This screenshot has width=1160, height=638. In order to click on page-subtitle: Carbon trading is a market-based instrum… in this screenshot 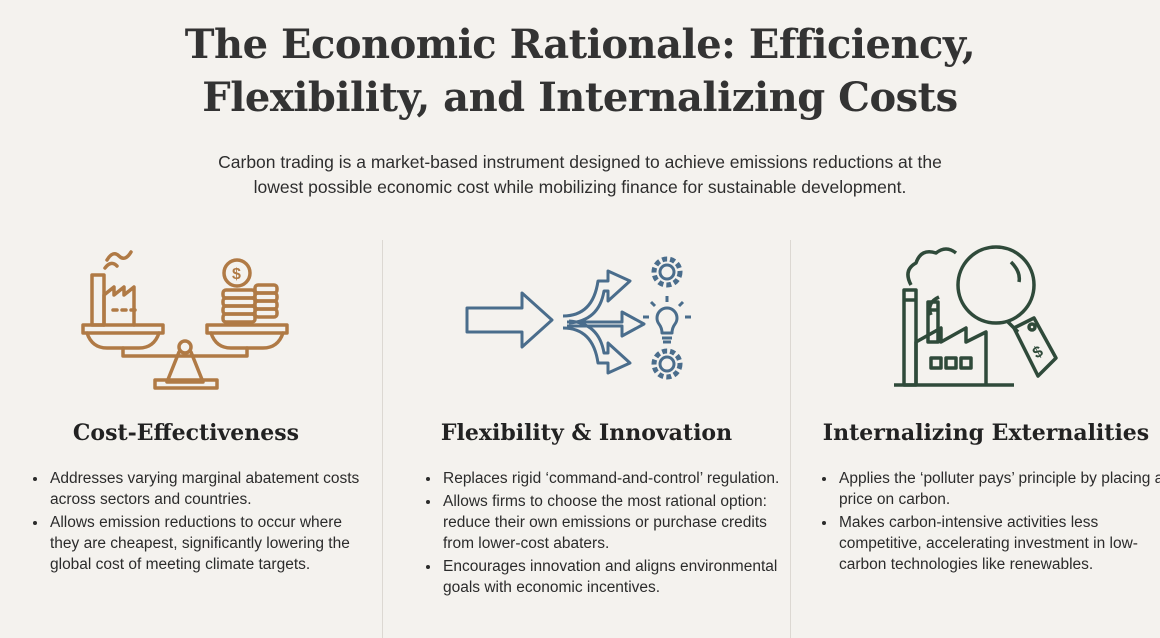, I will do `click(580, 174)`.